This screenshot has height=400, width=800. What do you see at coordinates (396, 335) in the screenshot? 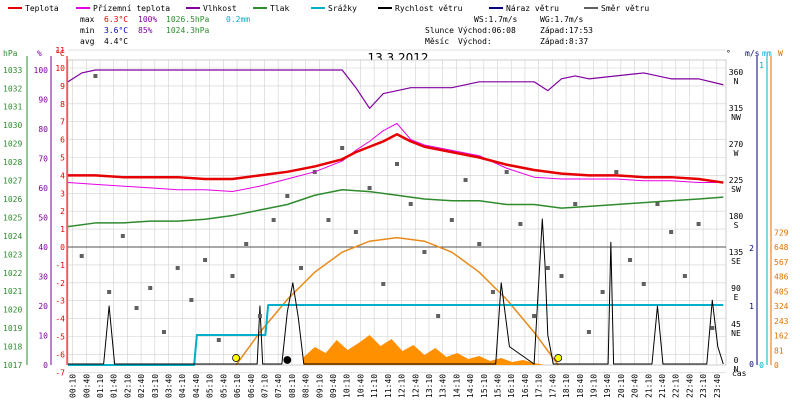
I see `series-rain` at bounding box center [396, 335].